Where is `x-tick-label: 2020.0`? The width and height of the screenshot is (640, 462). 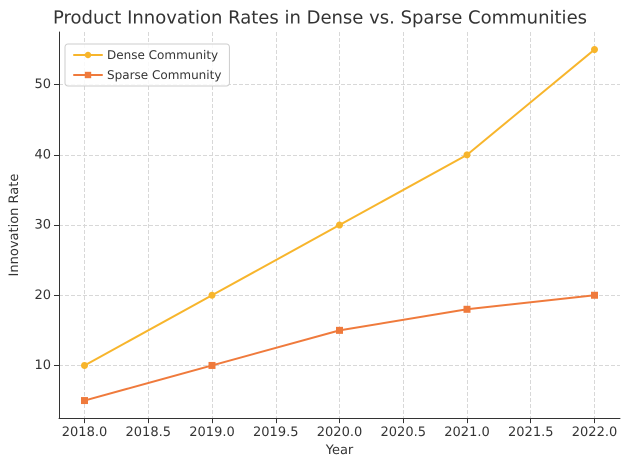
x-tick-label: 2020.0 is located at coordinates (339, 432).